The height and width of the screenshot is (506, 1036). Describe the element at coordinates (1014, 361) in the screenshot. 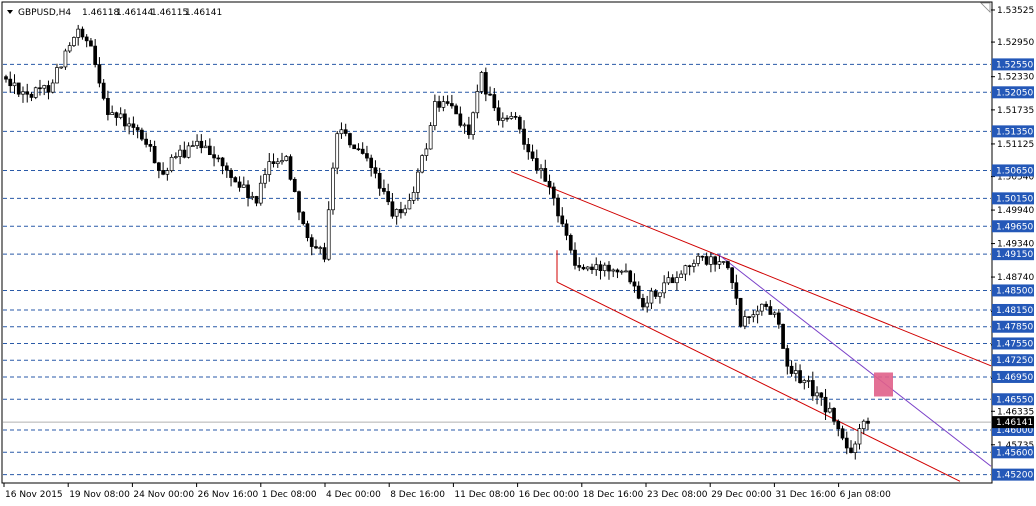

I see `level-price-label: 1.47250` at that location.